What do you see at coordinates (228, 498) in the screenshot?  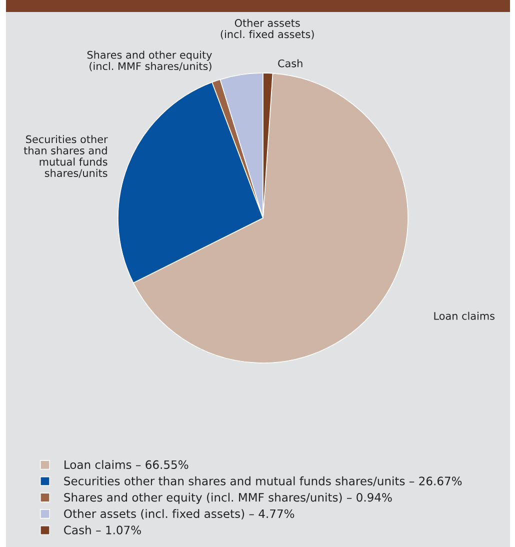 I see `legend-label: Shares and other equity (incl. MMF shares/units) – 0.94%` at bounding box center [228, 498].